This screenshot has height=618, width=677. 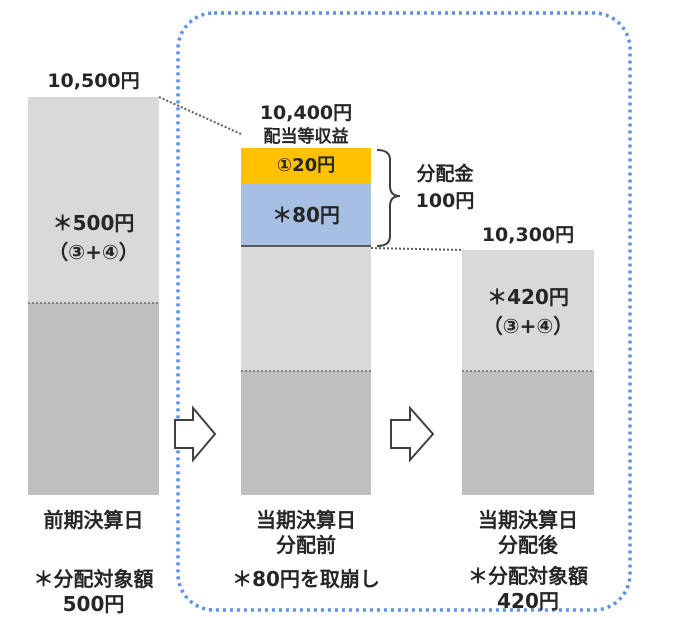 I want to click on prev-note-line2: 500円, so click(x=93, y=604).